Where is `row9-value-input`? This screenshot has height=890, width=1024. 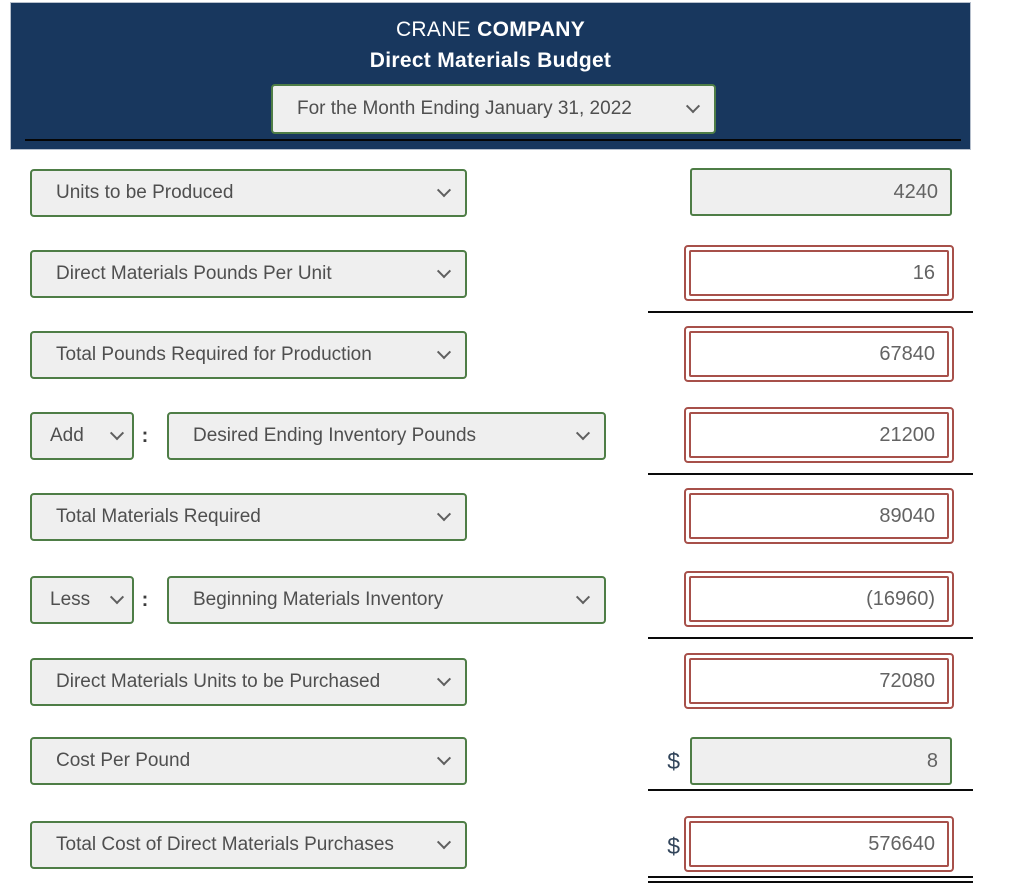 row9-value-input is located at coordinates (819, 844).